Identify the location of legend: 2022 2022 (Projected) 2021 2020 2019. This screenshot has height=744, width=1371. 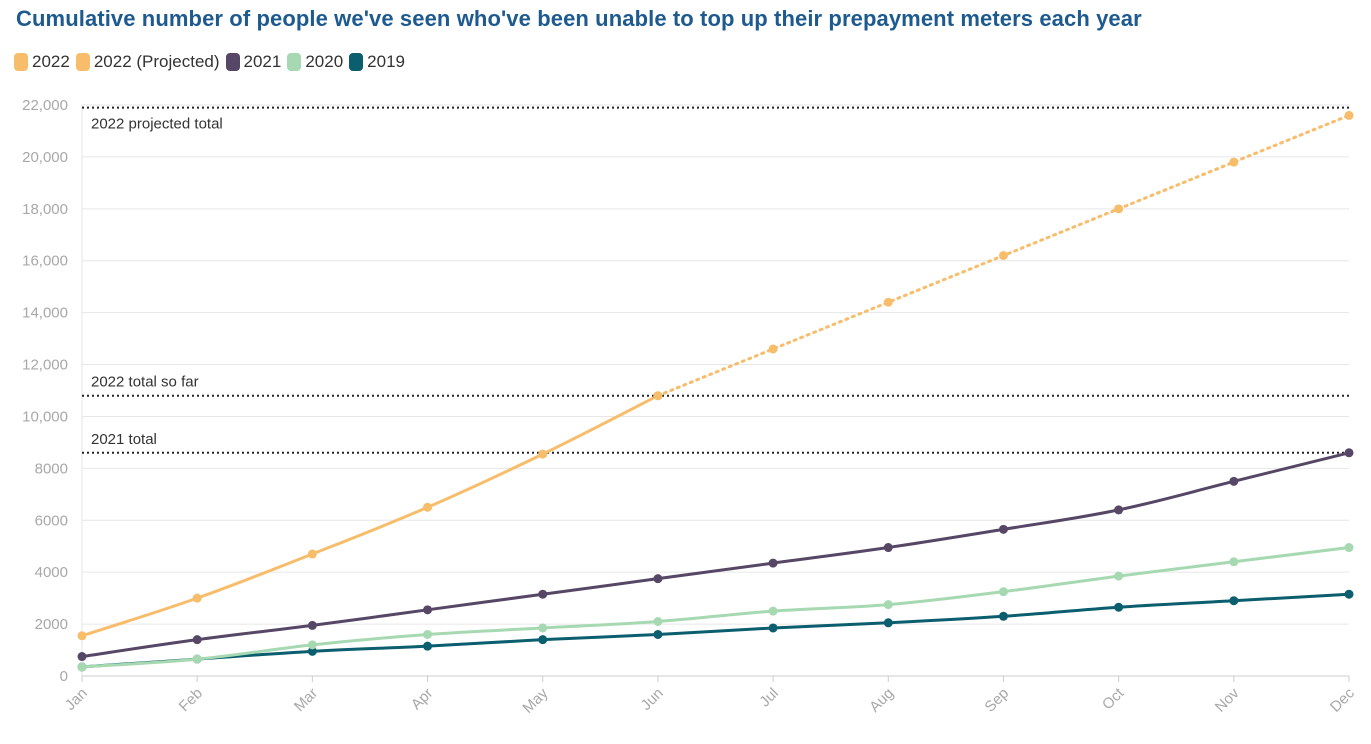
(212, 62).